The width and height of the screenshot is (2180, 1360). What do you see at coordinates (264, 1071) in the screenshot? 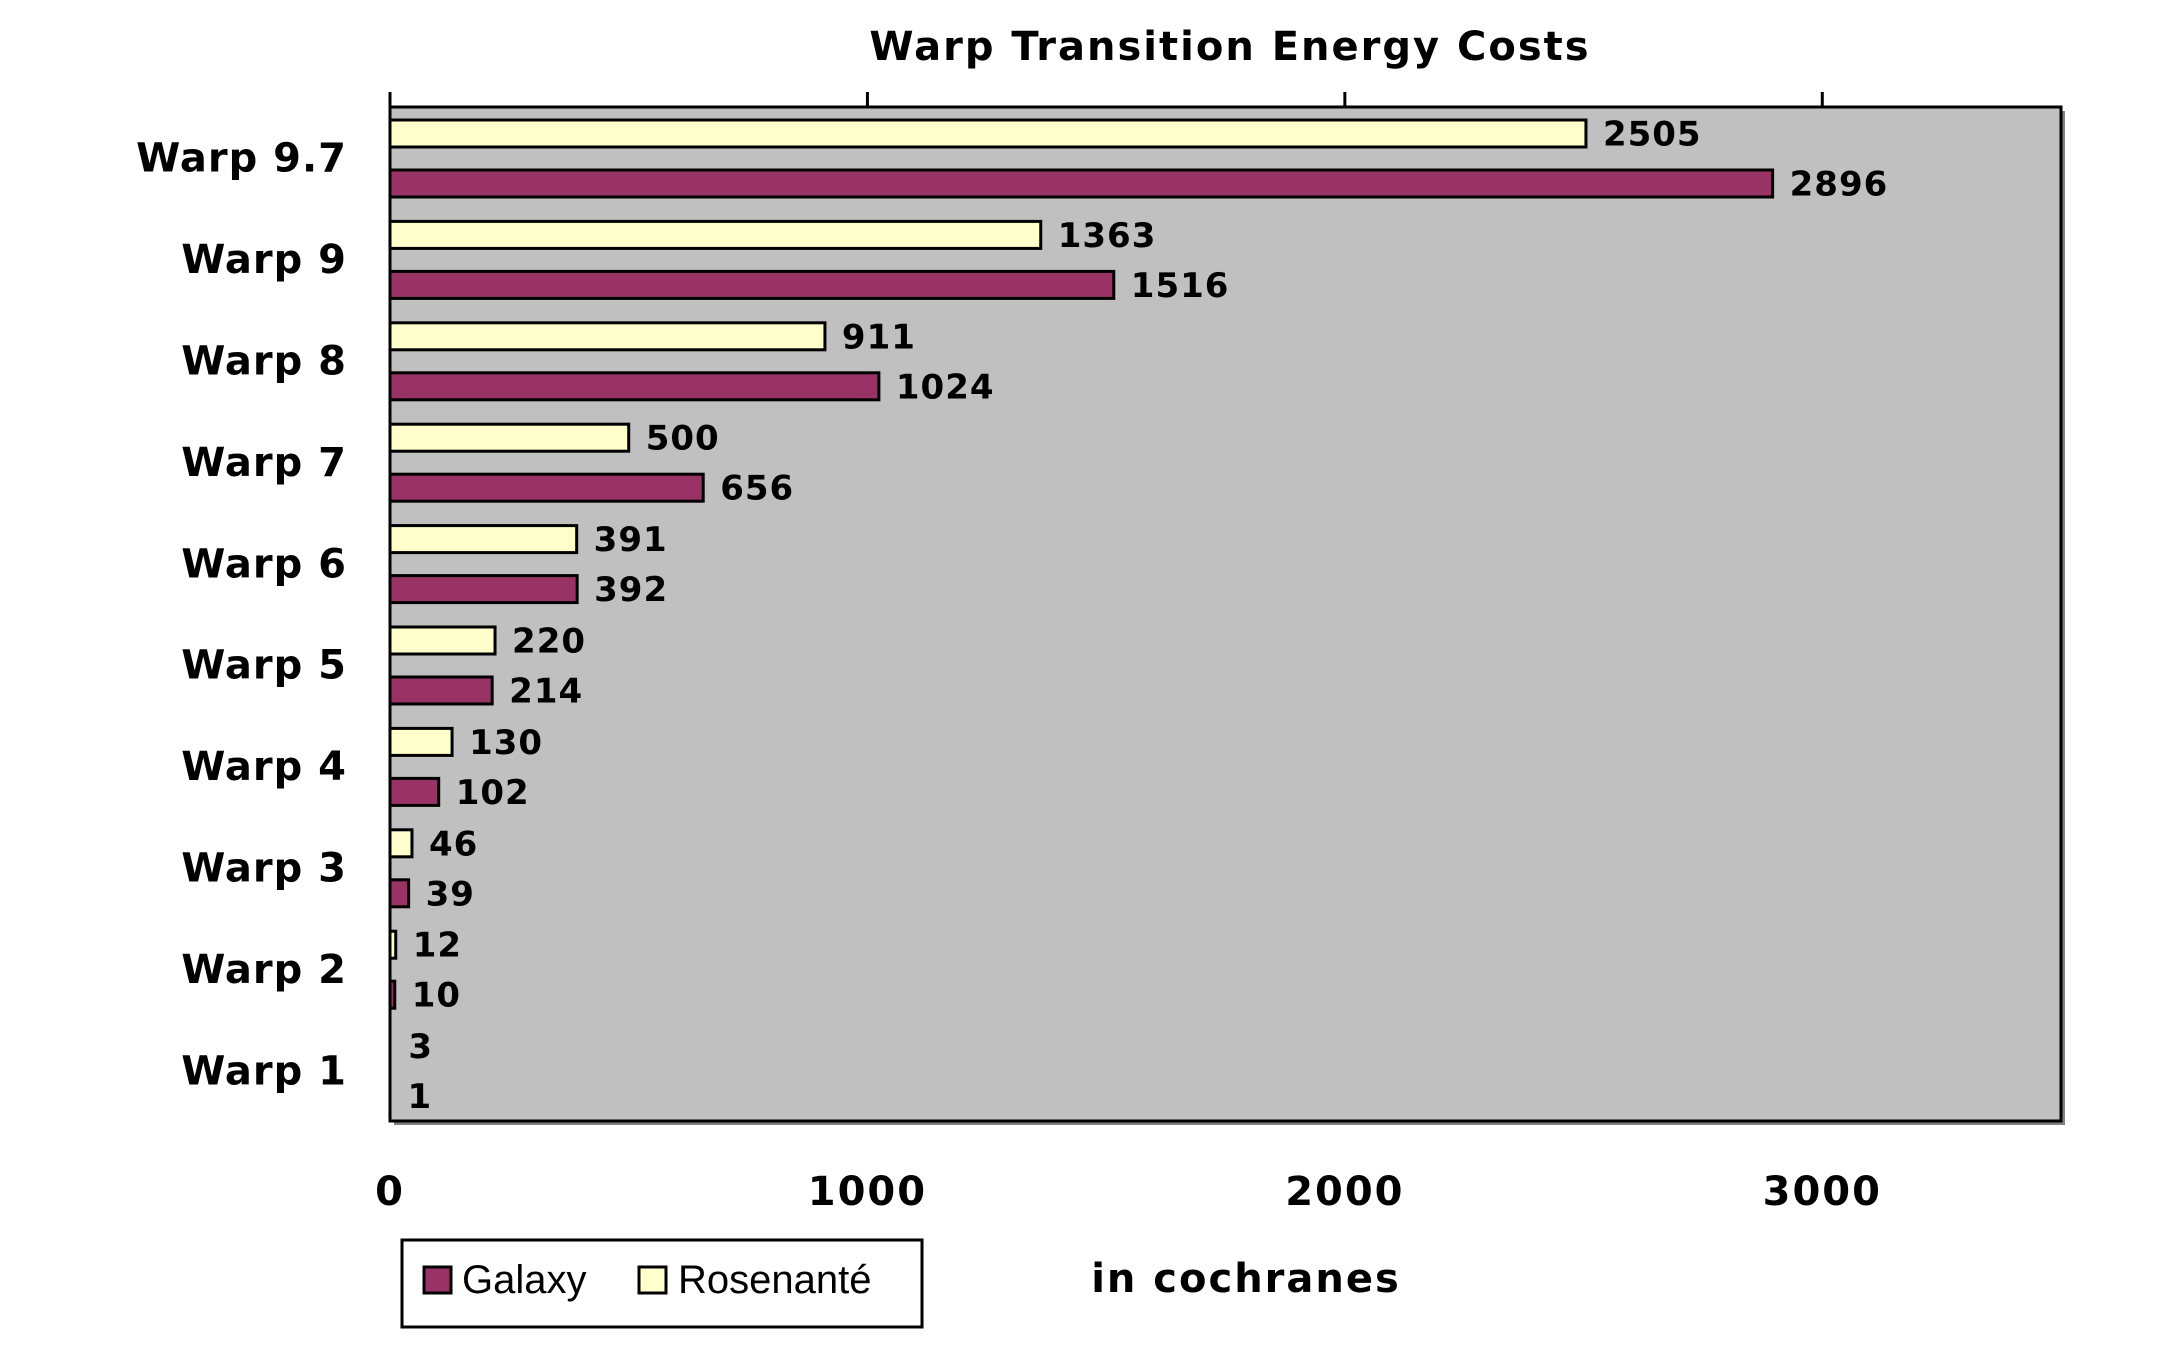
I see `category-label: Warp 1` at bounding box center [264, 1071].